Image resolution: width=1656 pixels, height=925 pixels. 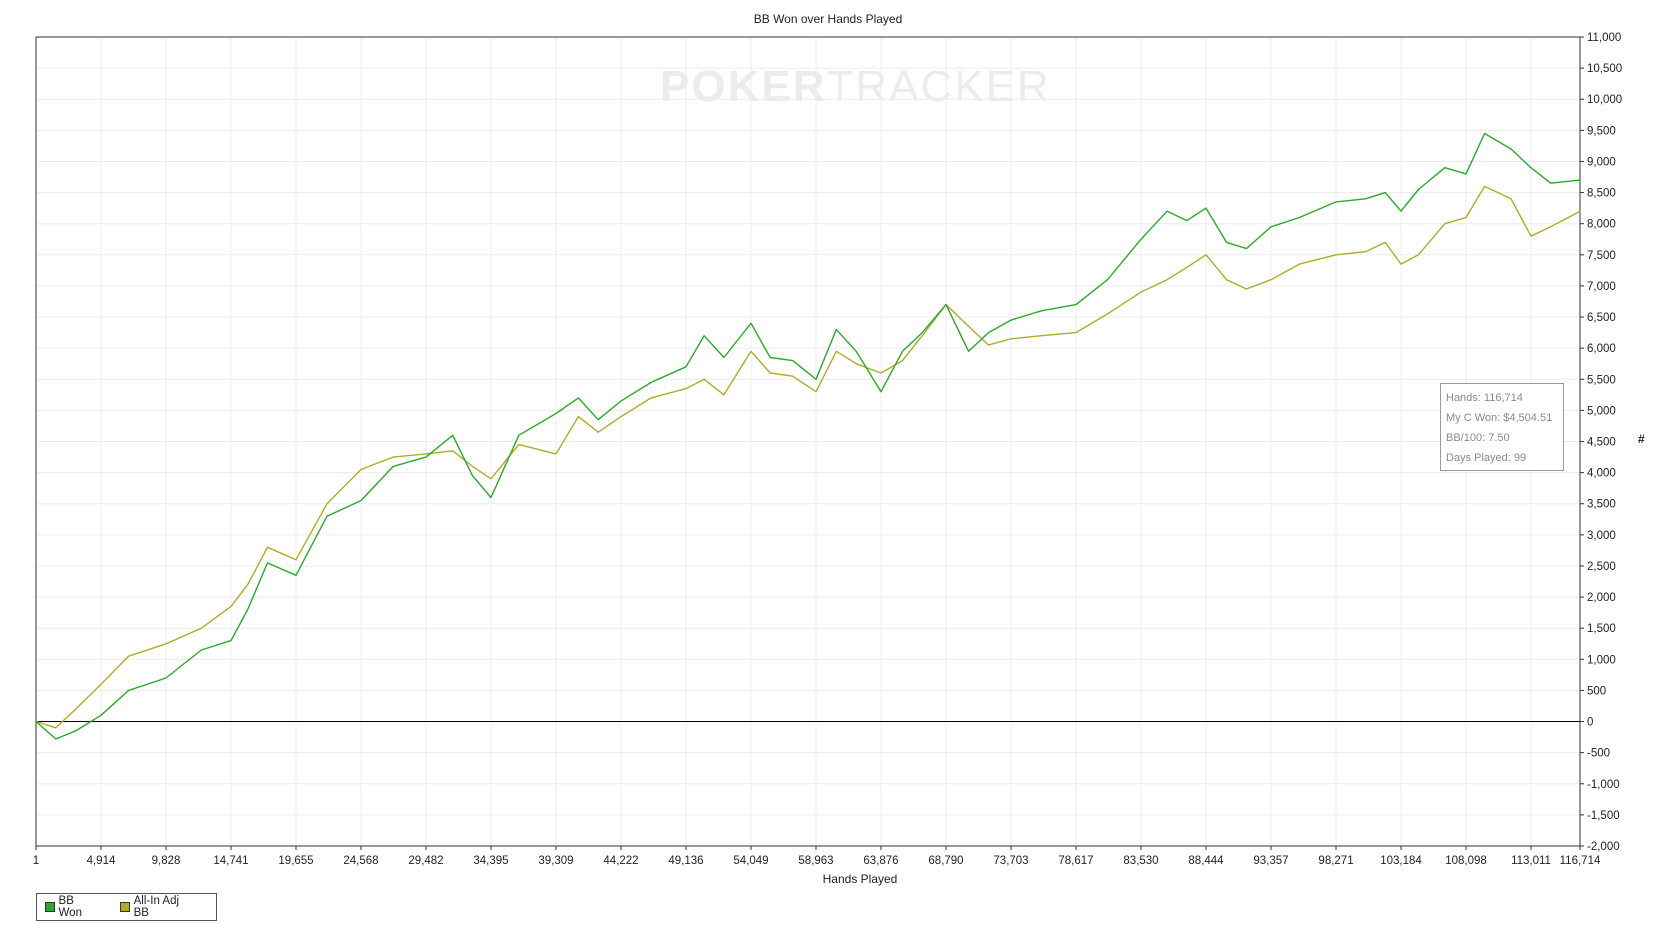 What do you see at coordinates (880, 861) in the screenshot?
I see `x-tick-label: 63,876` at bounding box center [880, 861].